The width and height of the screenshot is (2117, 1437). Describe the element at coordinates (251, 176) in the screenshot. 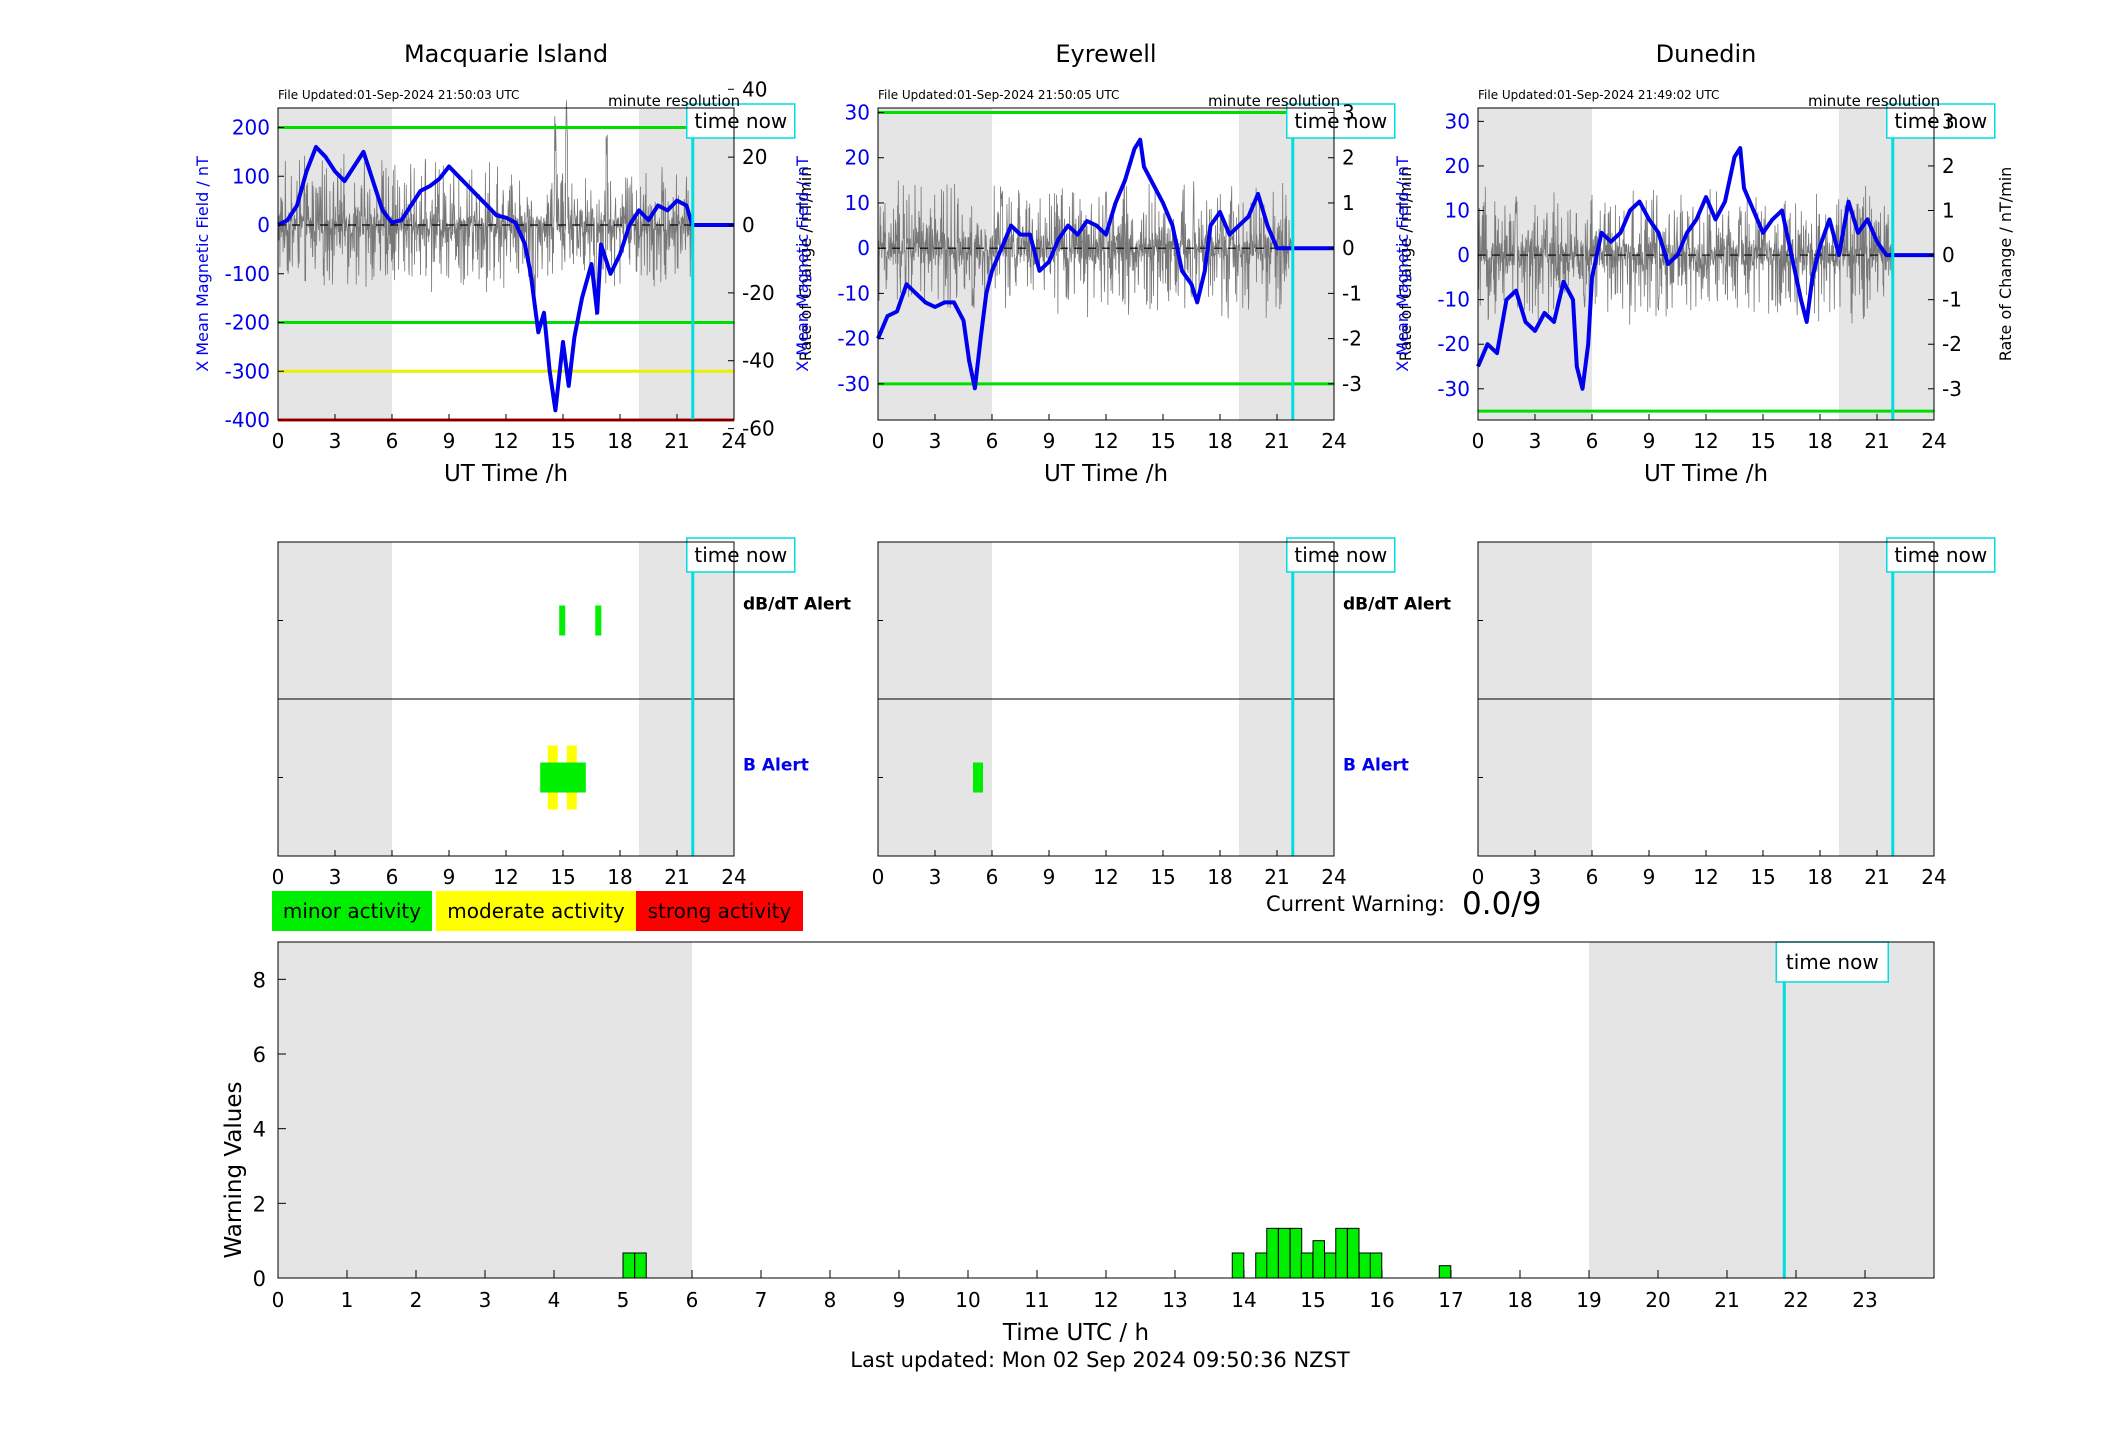

I see `left-tick-label: 100` at that location.